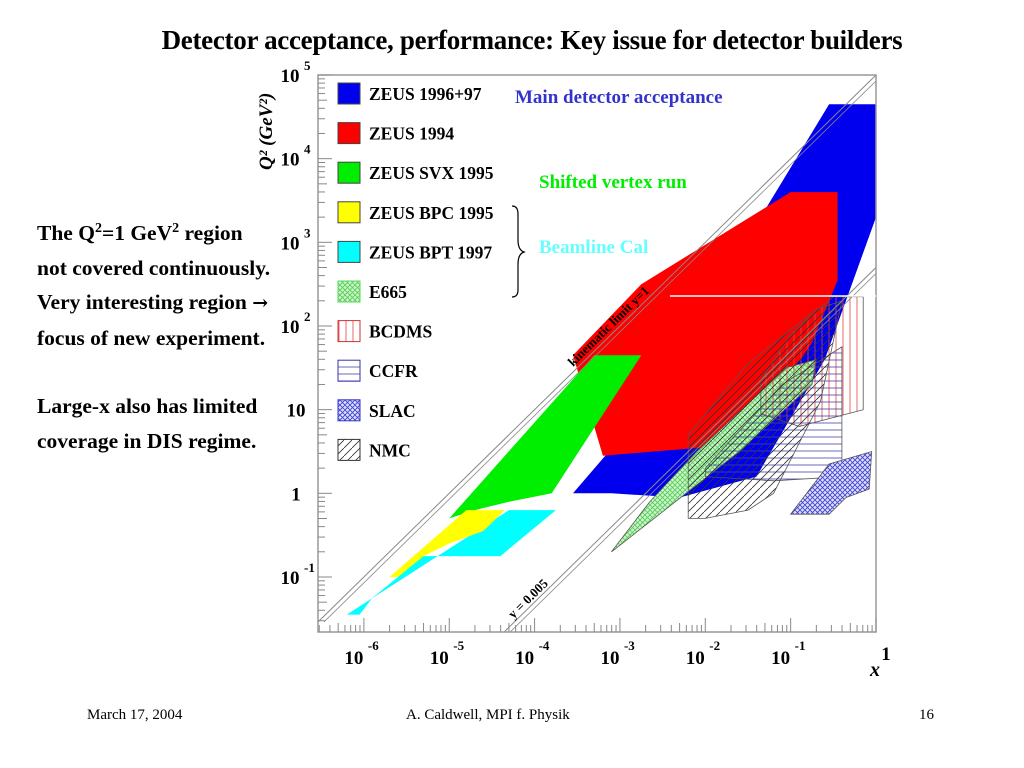  Describe the element at coordinates (594, 247) in the screenshot. I see `annotation-beamline-cal: Beamline Cal` at that location.